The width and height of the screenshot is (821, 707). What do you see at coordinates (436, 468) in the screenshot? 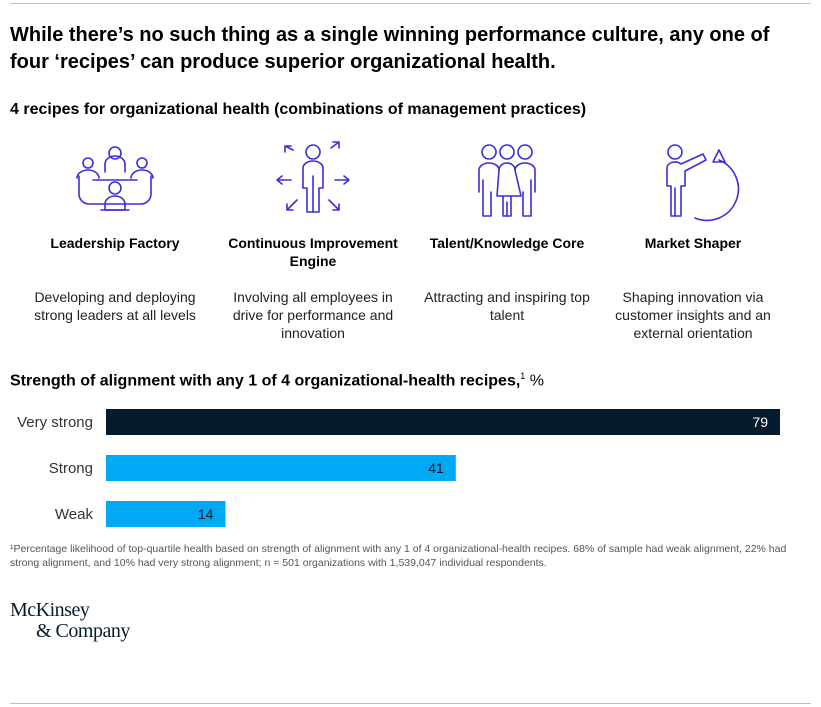
I see `bar-value-label: 41` at bounding box center [436, 468].